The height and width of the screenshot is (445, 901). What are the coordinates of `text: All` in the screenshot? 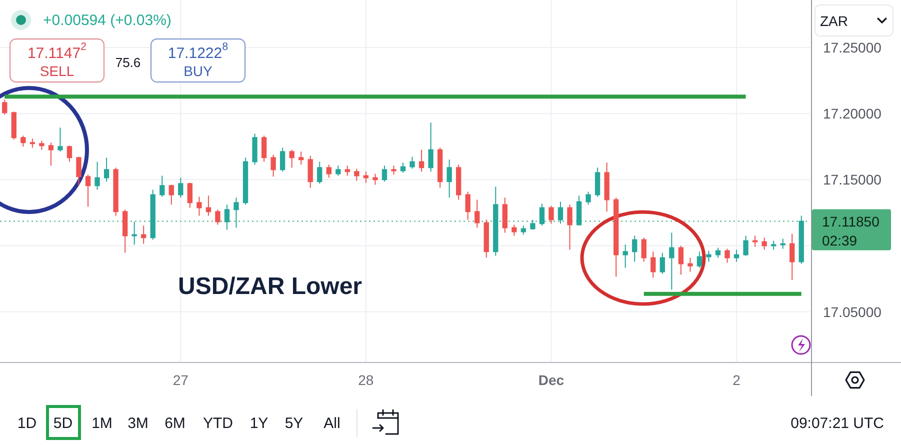 It's located at (332, 423).